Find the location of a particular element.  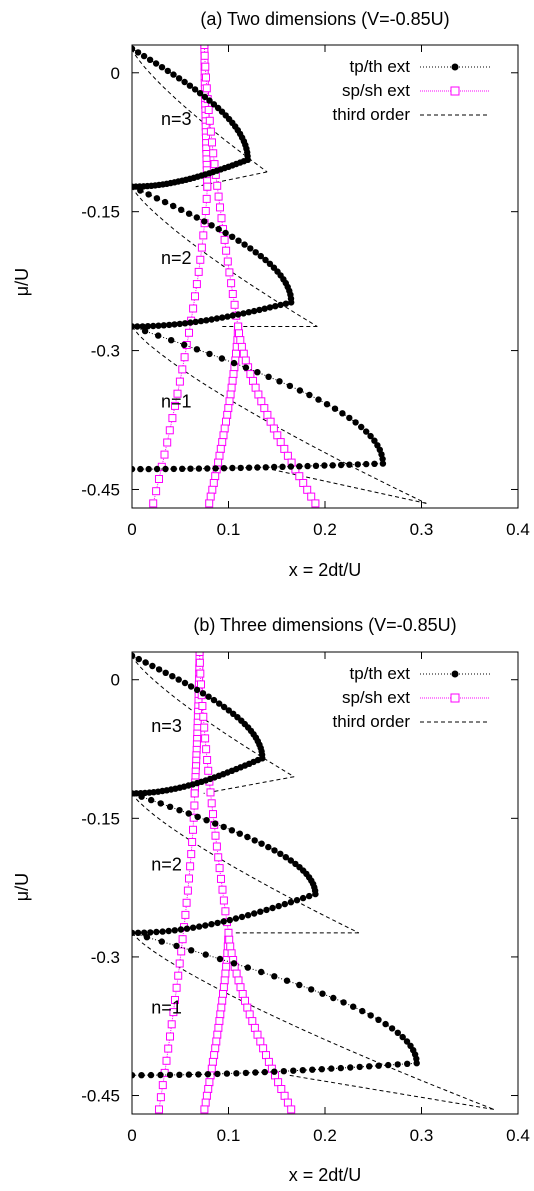

x-tick-label: 0.4 is located at coordinates (518, 1135).